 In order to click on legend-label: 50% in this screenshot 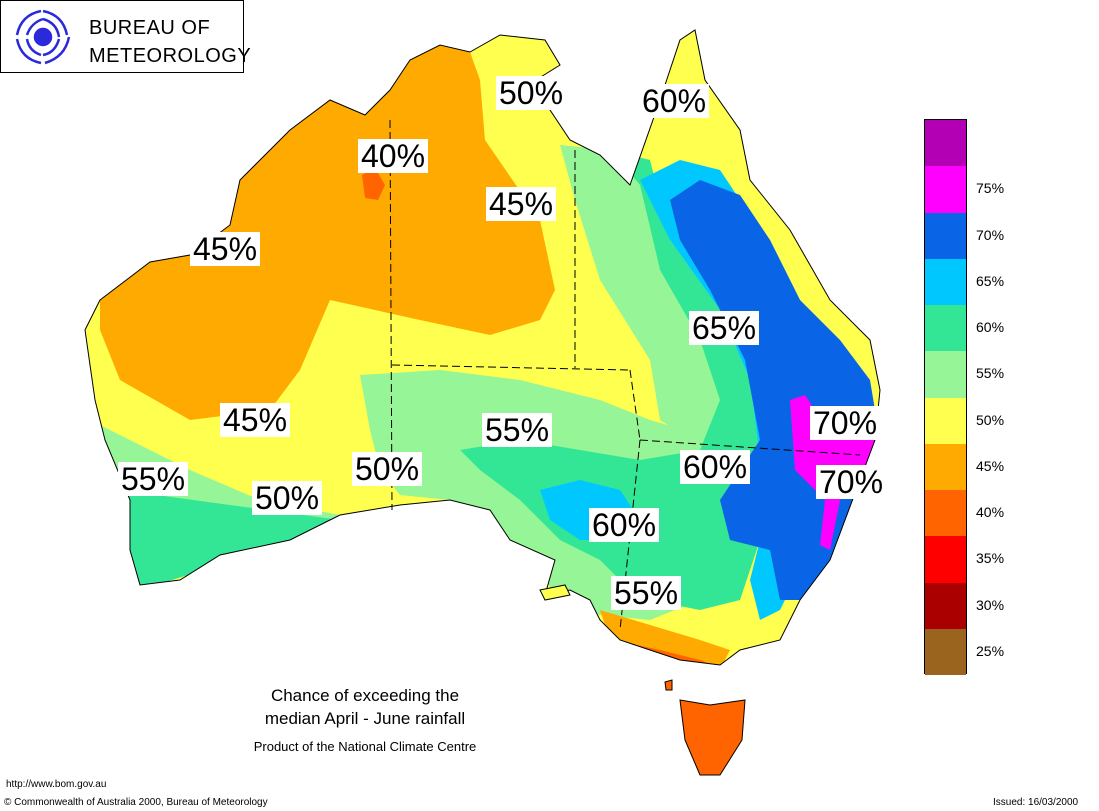, I will do `click(990, 419)`.